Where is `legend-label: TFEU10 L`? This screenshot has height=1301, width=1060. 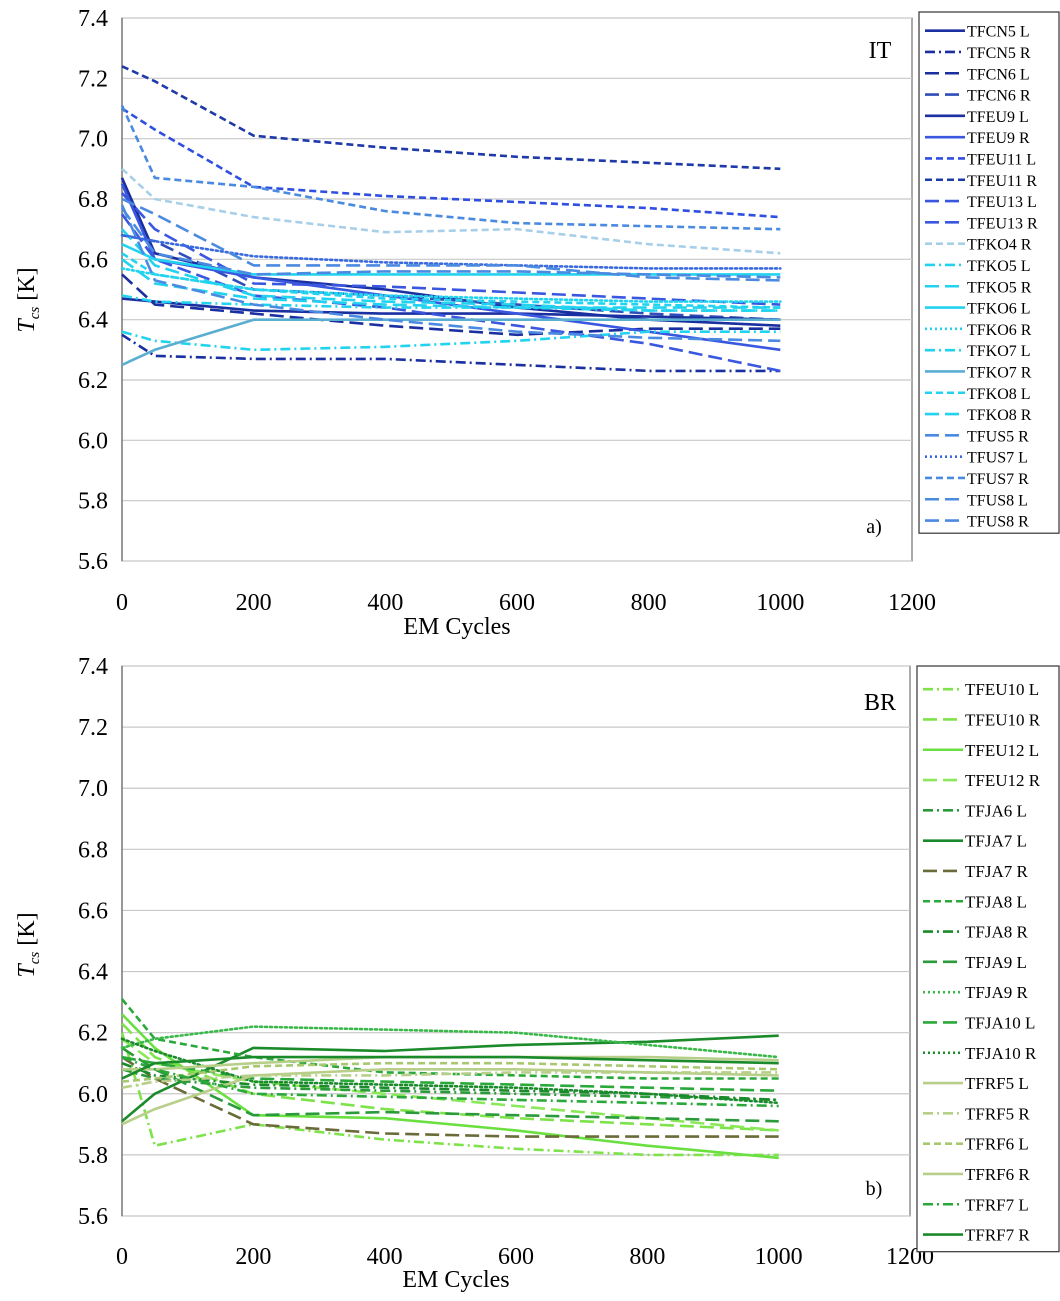
legend-label: TFEU10 L is located at coordinates (1002, 689).